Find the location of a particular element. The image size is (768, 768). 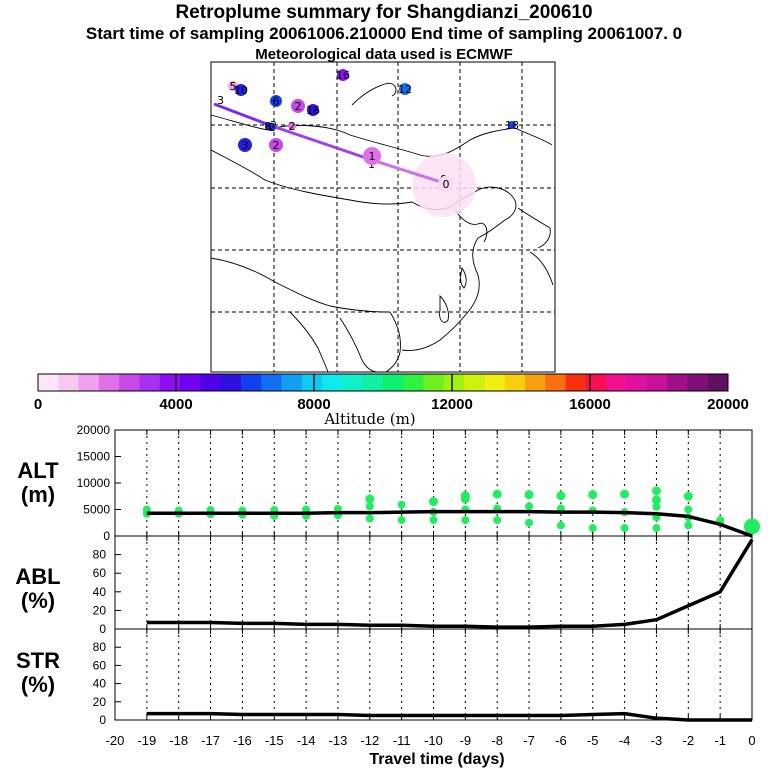

colorbar-frame is located at coordinates (383, 382).